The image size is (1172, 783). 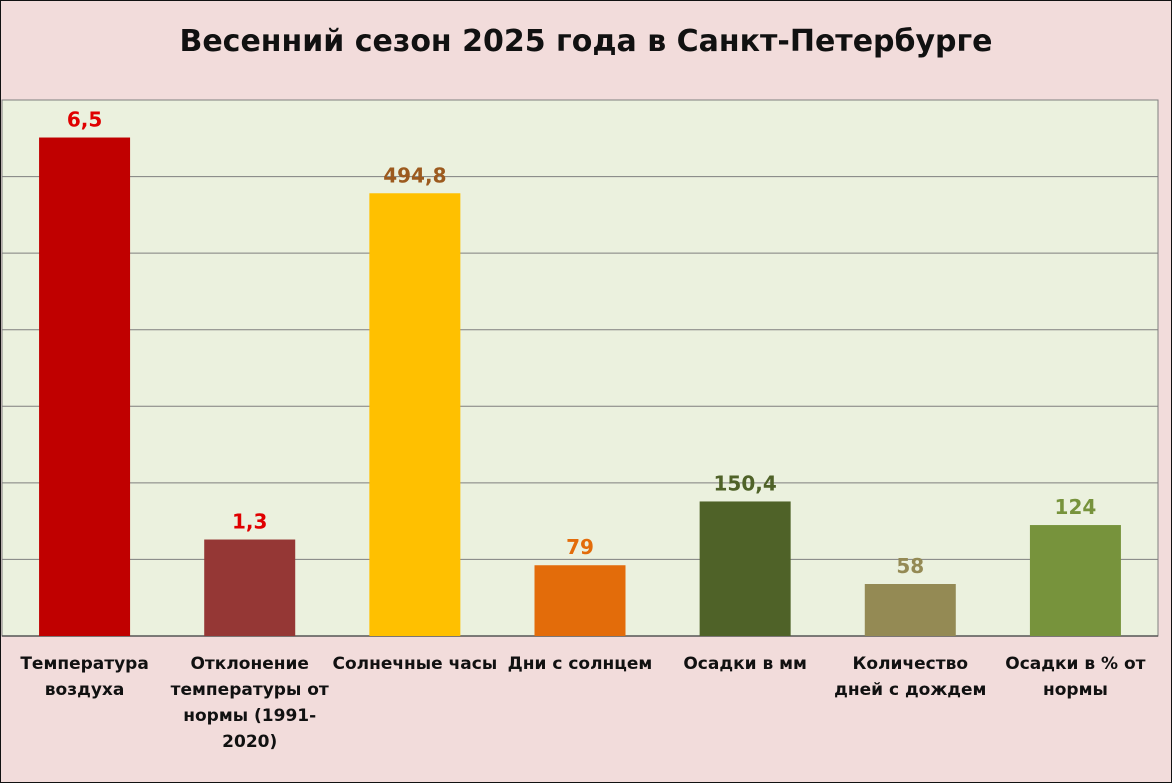 I want to click on x-tick-label: Температура воздуха, so click(x=84, y=677).